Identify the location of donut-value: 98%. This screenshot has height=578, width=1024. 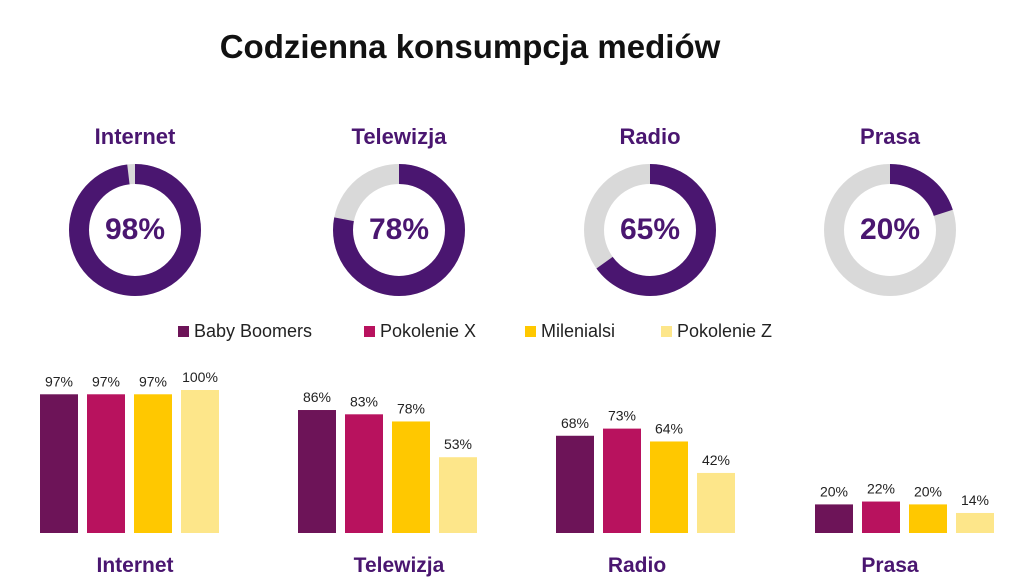
(135, 229).